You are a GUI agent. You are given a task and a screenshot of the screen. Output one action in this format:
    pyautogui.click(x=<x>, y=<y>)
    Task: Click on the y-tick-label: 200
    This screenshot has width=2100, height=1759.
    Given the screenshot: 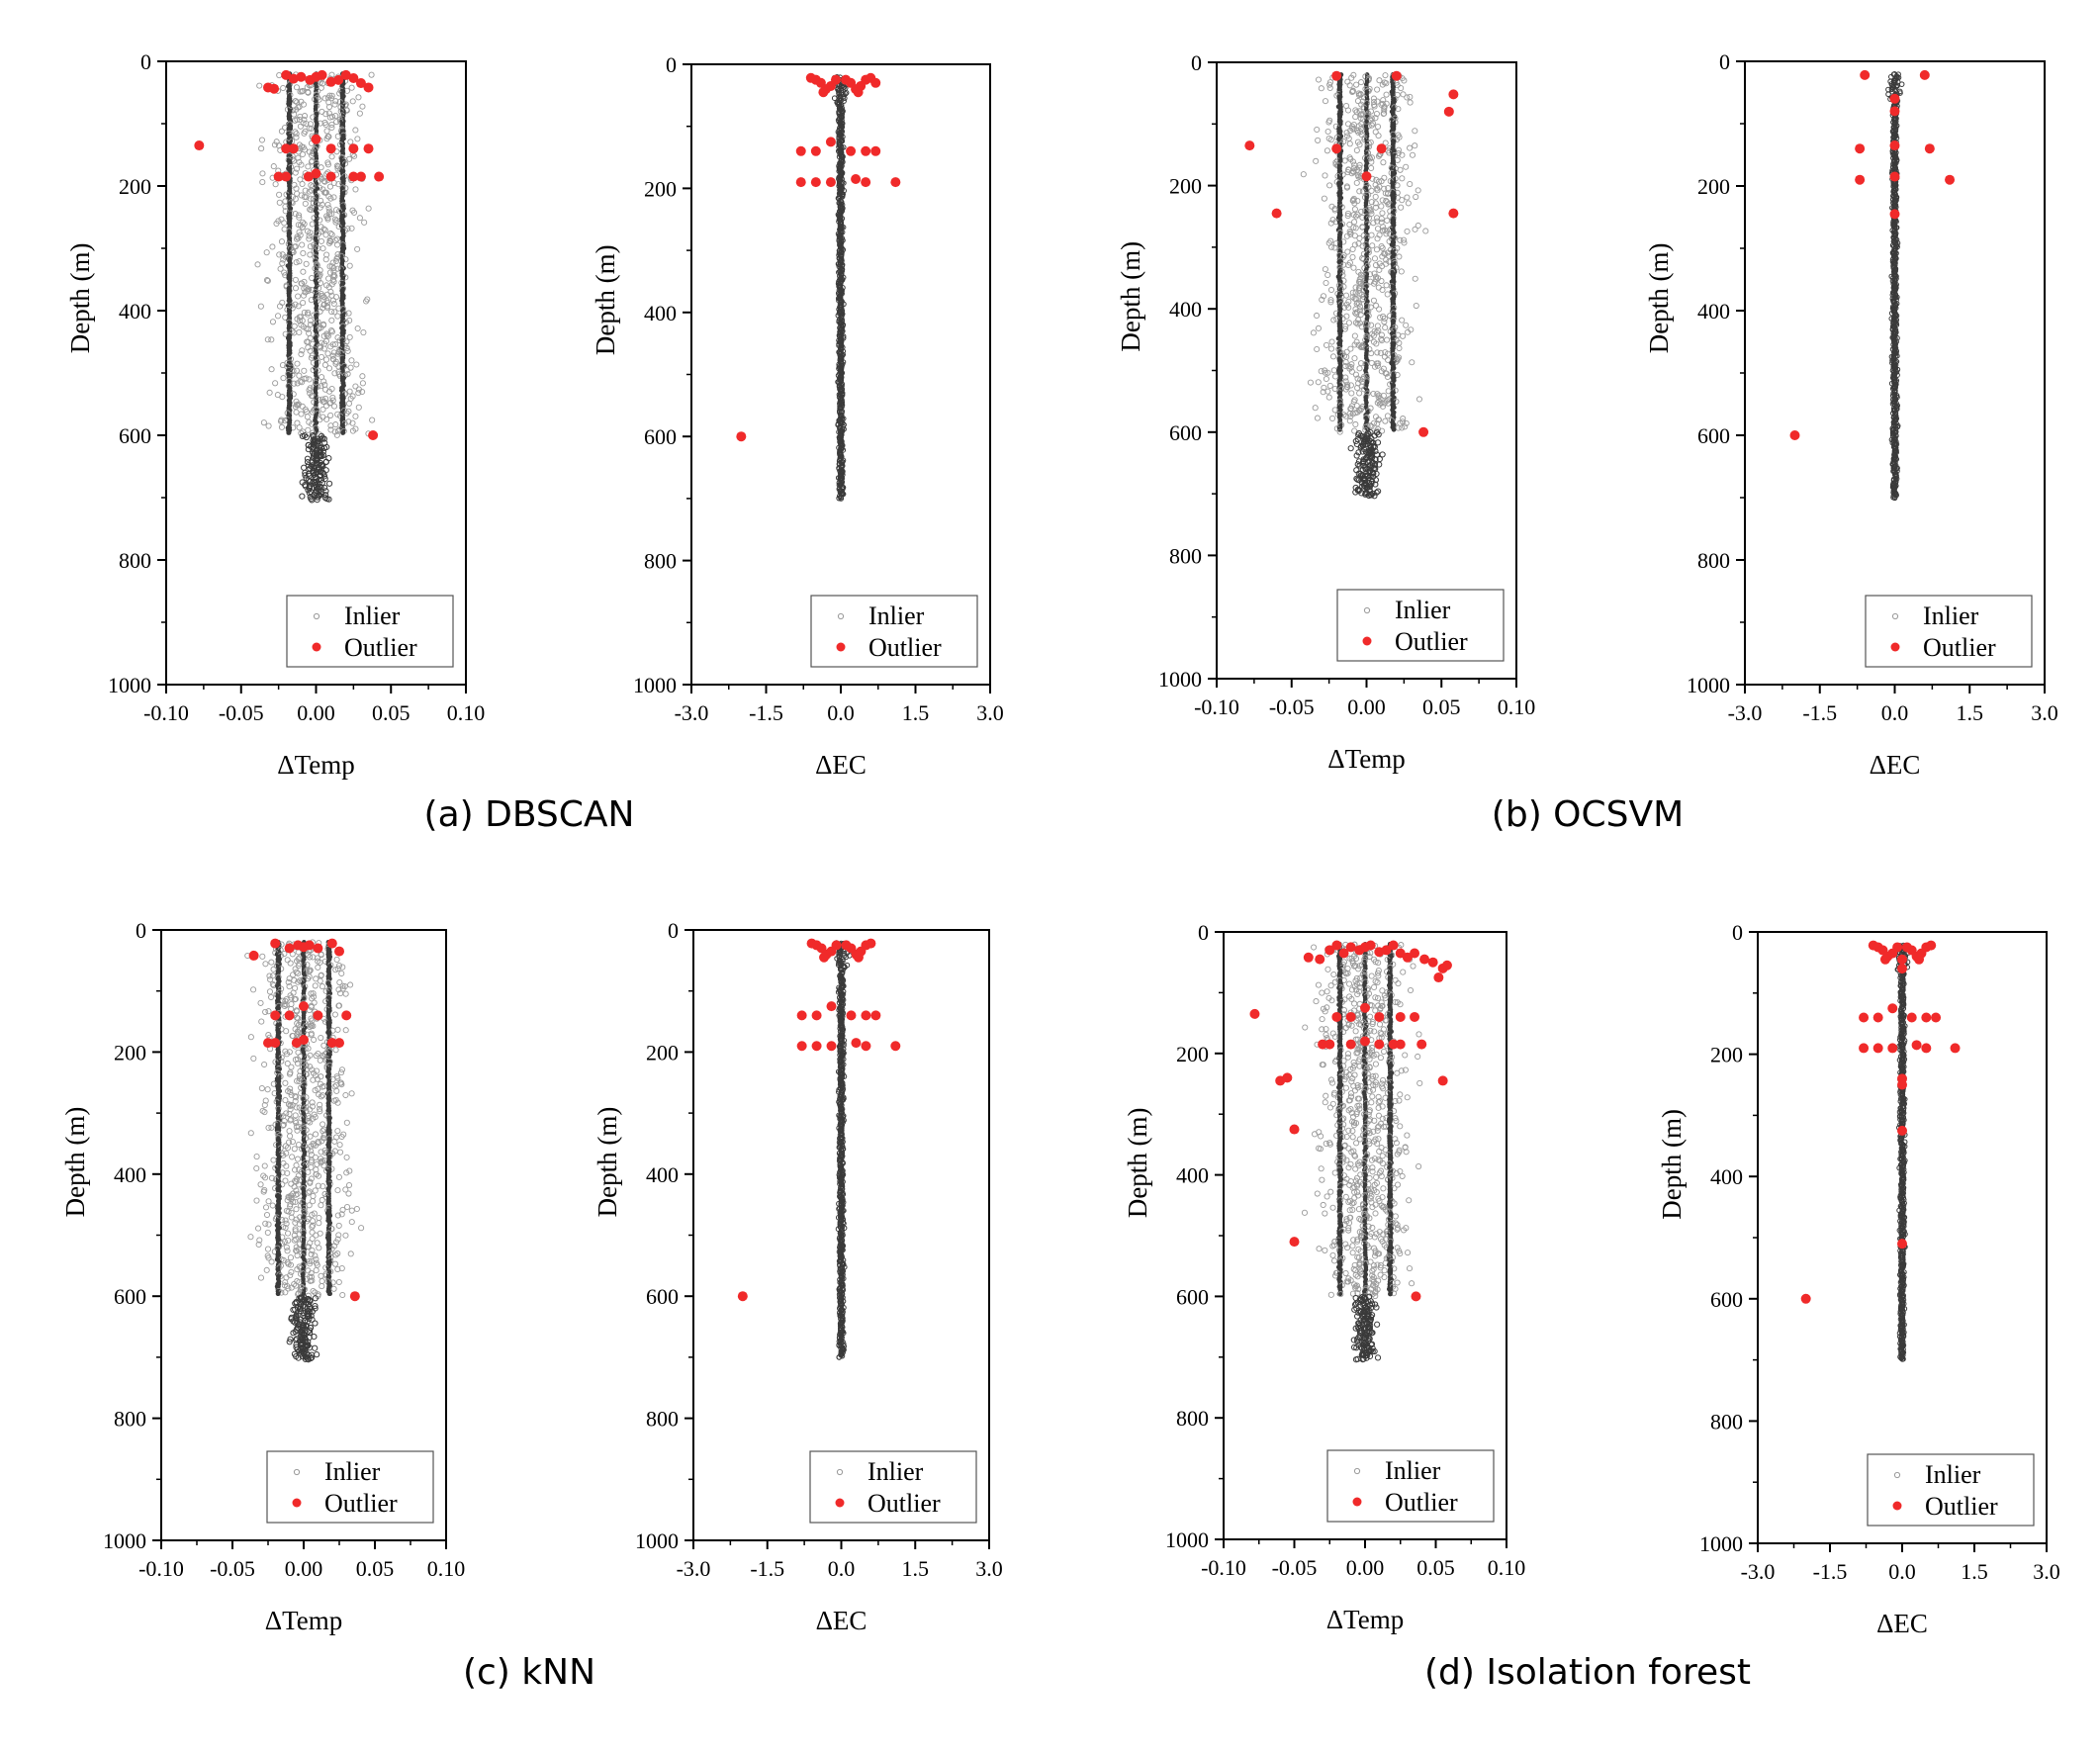 What is the action you would take?
    pyautogui.click(x=1714, y=186)
    